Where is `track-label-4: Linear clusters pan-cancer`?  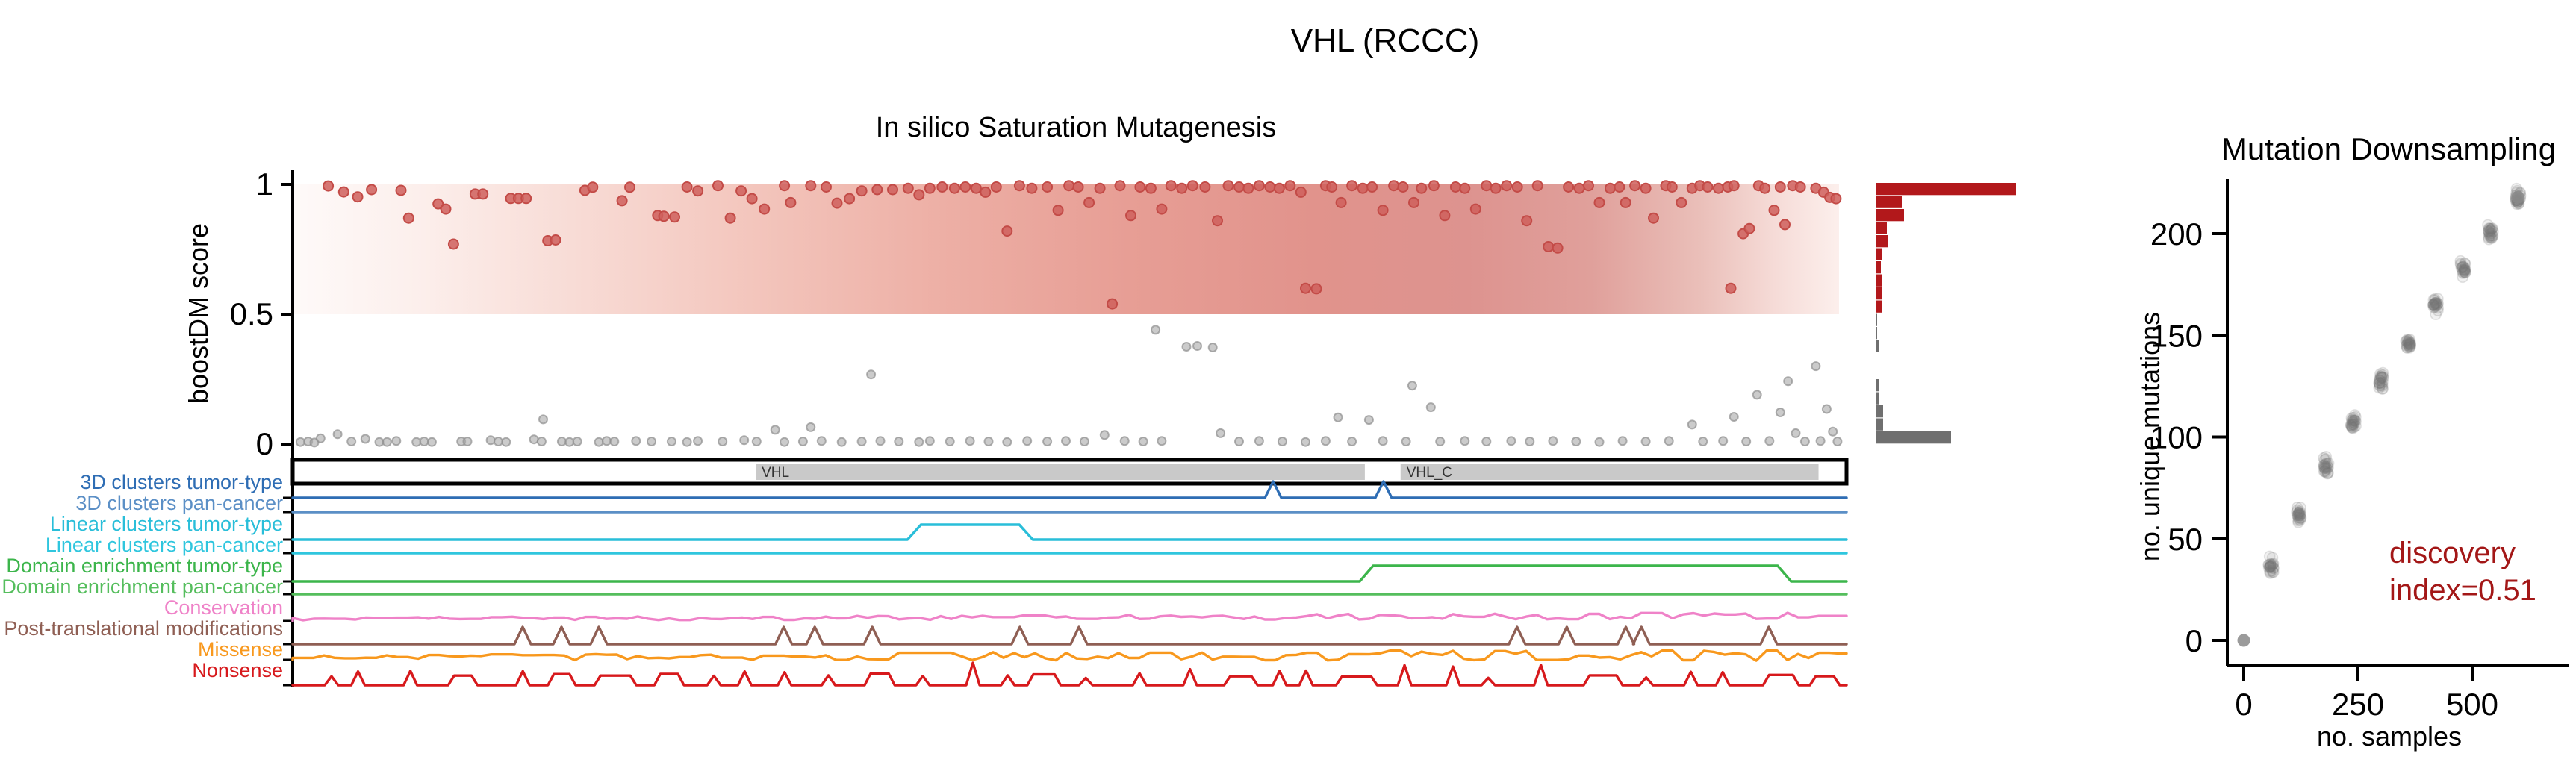
track-label-4: Linear clusters pan-cancer is located at coordinates (164, 545).